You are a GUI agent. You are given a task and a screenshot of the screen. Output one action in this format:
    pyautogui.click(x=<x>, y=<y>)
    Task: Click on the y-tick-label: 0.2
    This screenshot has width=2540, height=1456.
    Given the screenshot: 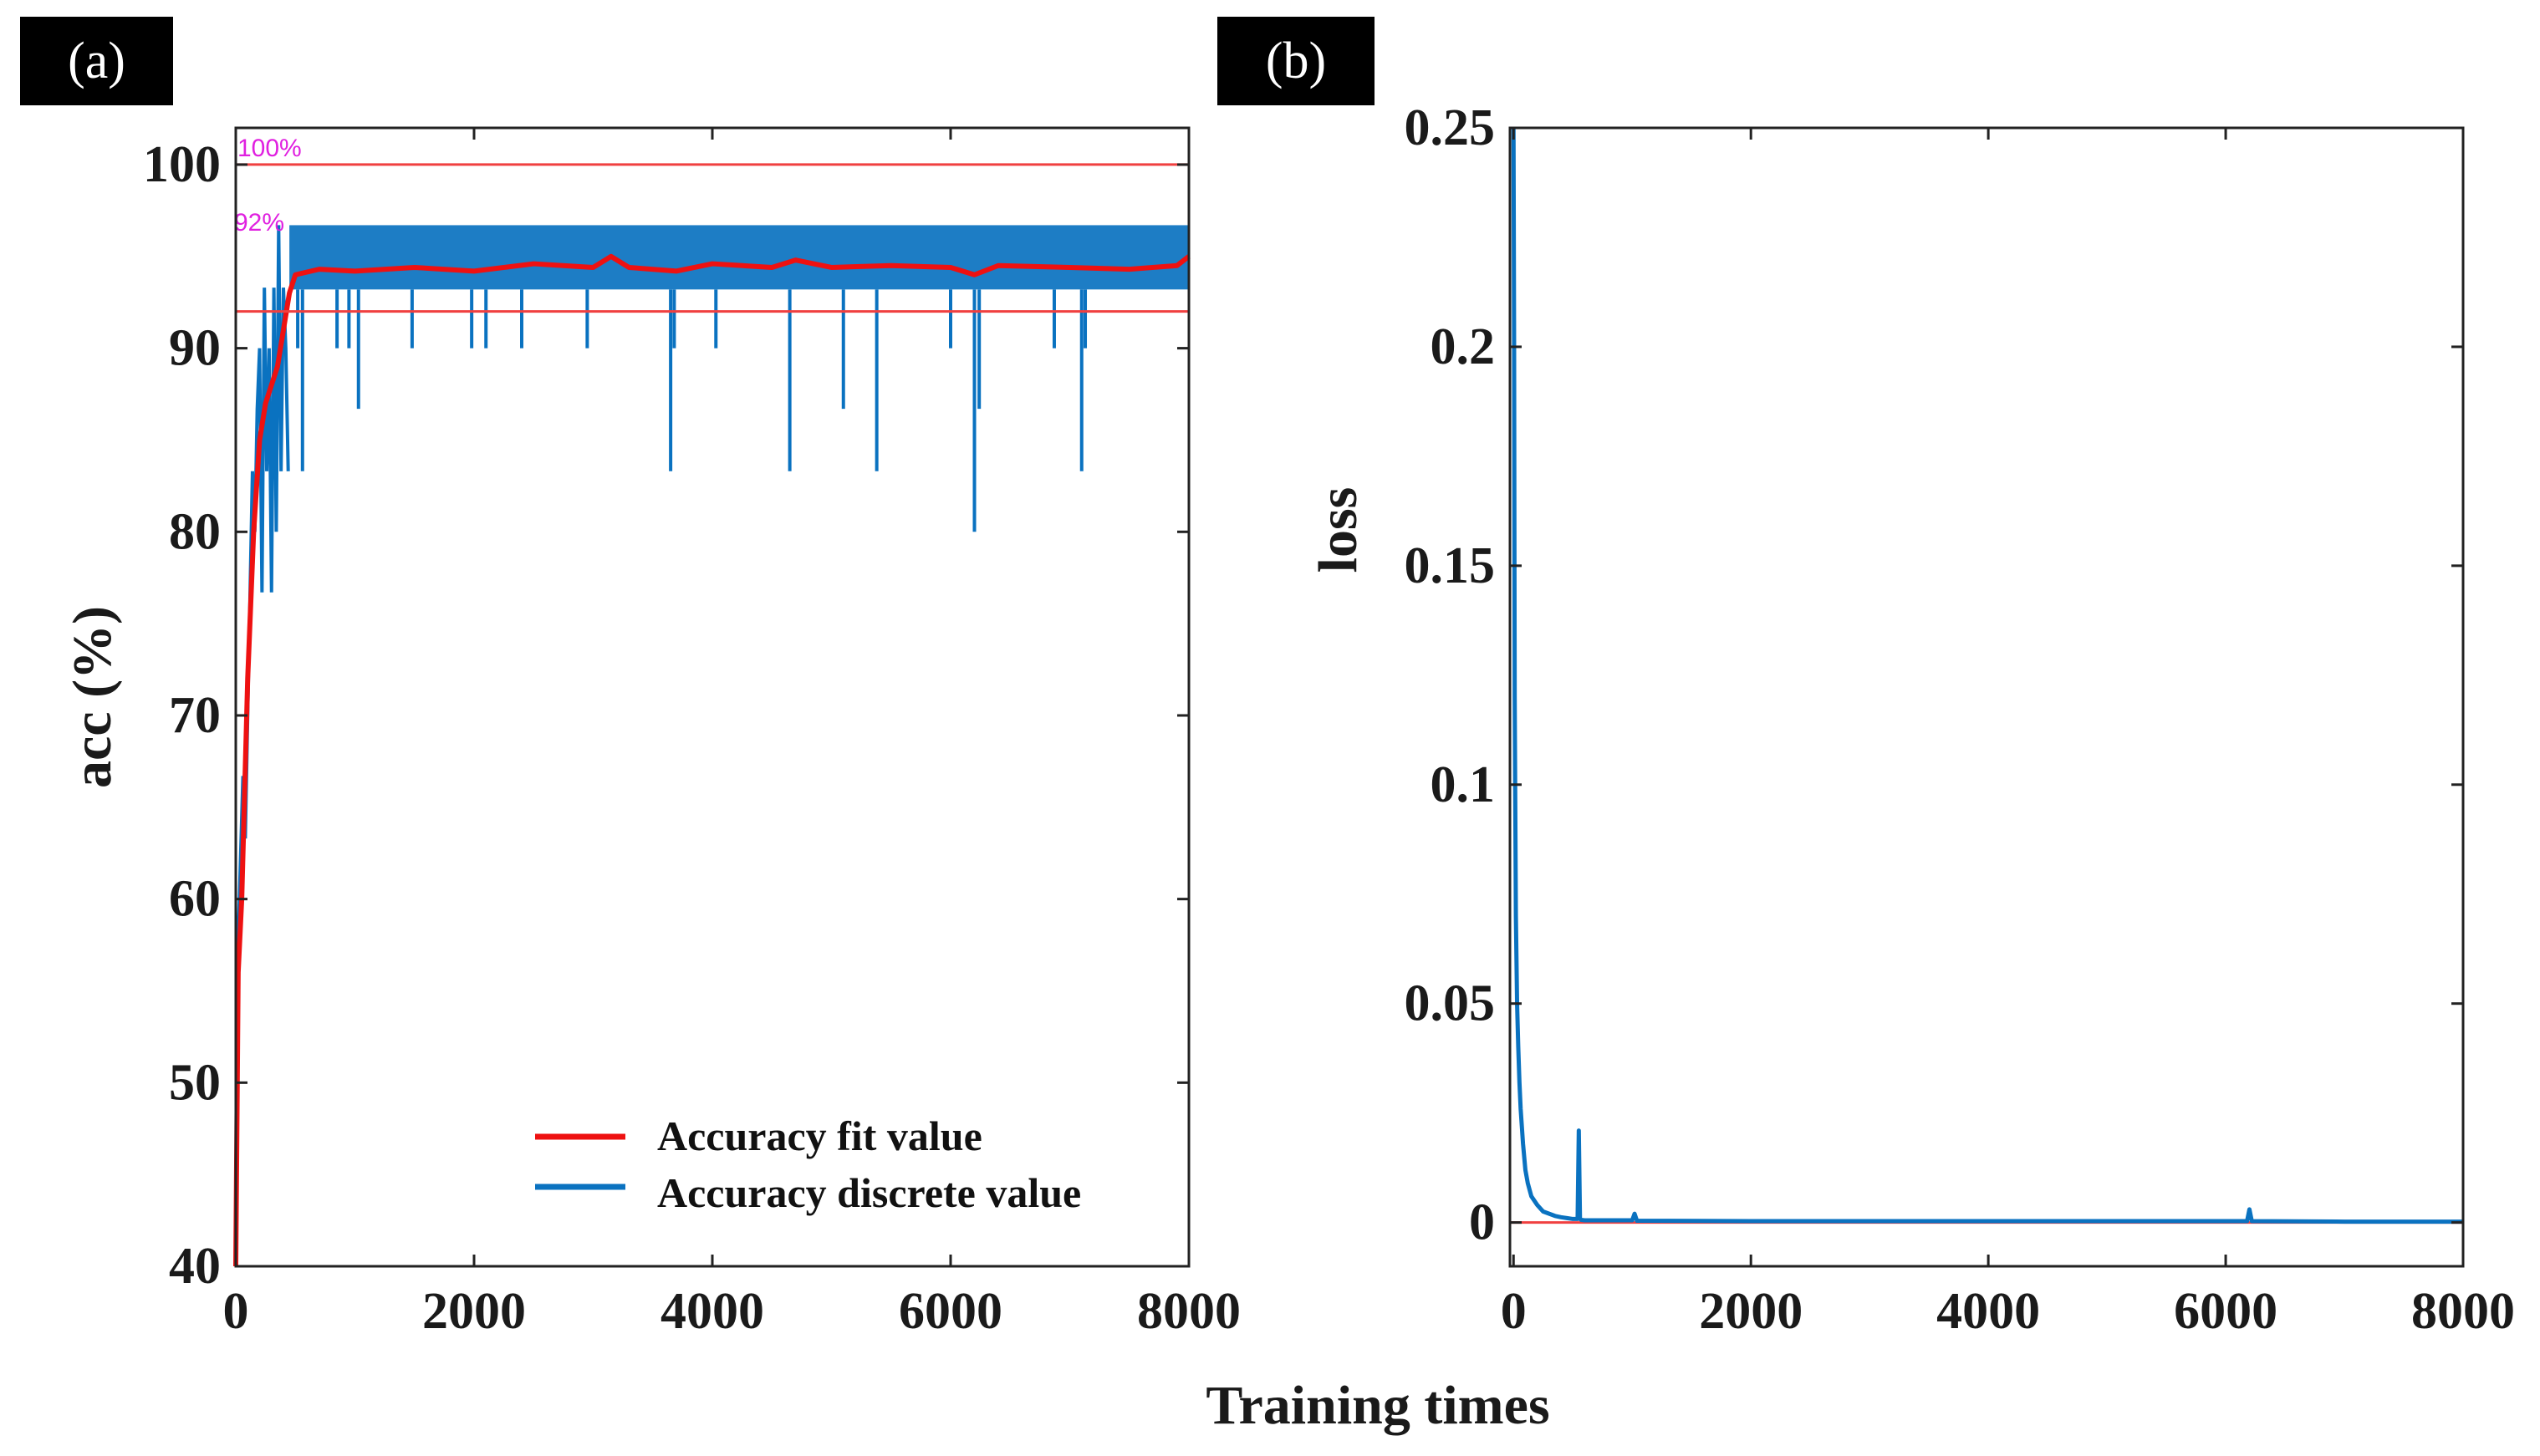 What is the action you would take?
    pyautogui.click(x=1463, y=346)
    